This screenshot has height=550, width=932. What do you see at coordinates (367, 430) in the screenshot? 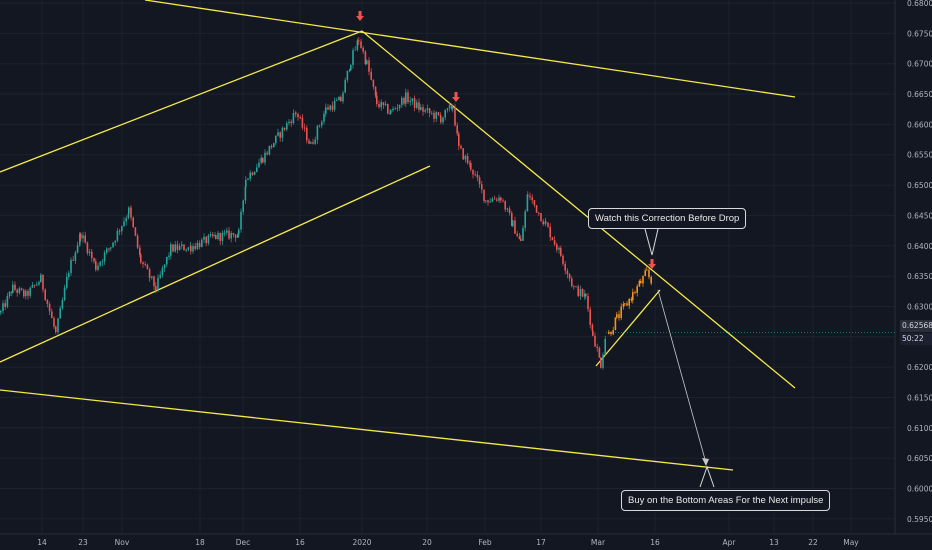
I see `trendline-lower-channel` at bounding box center [367, 430].